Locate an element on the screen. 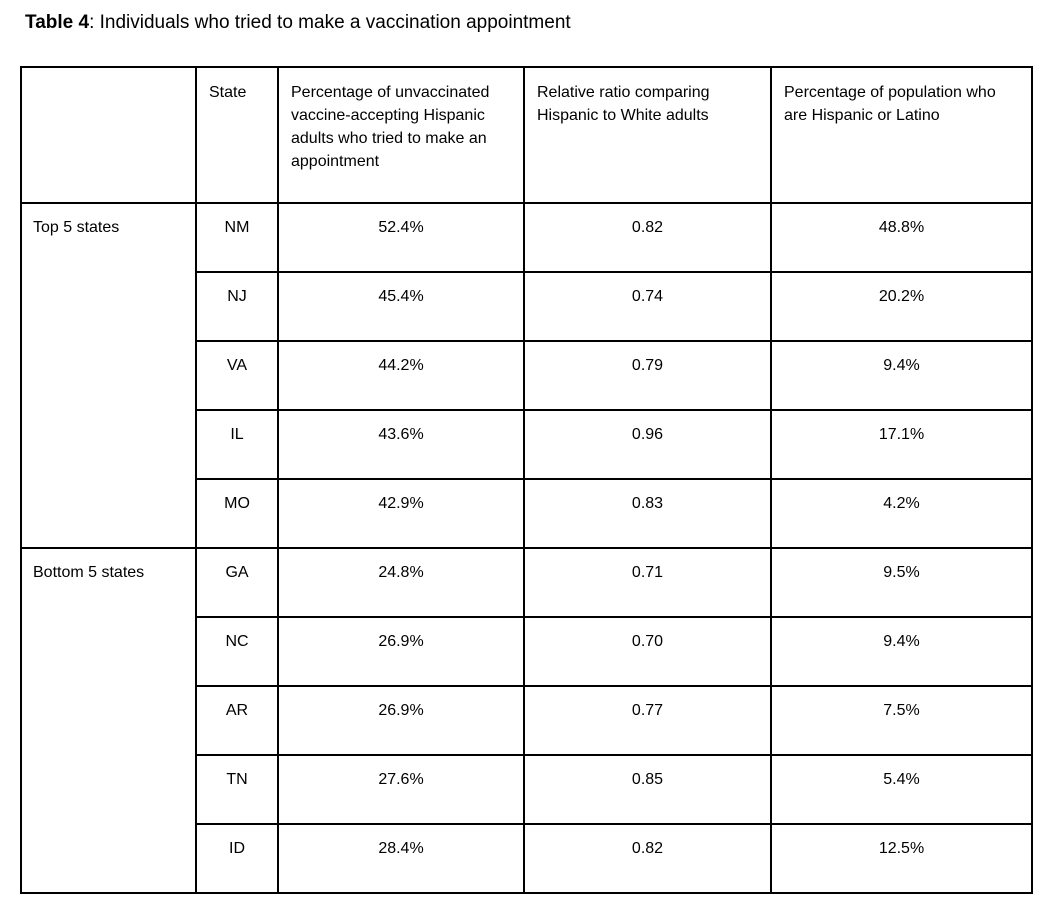 The width and height of the screenshot is (1064, 921). table-caption-number: Table 4 is located at coordinates (57, 22).